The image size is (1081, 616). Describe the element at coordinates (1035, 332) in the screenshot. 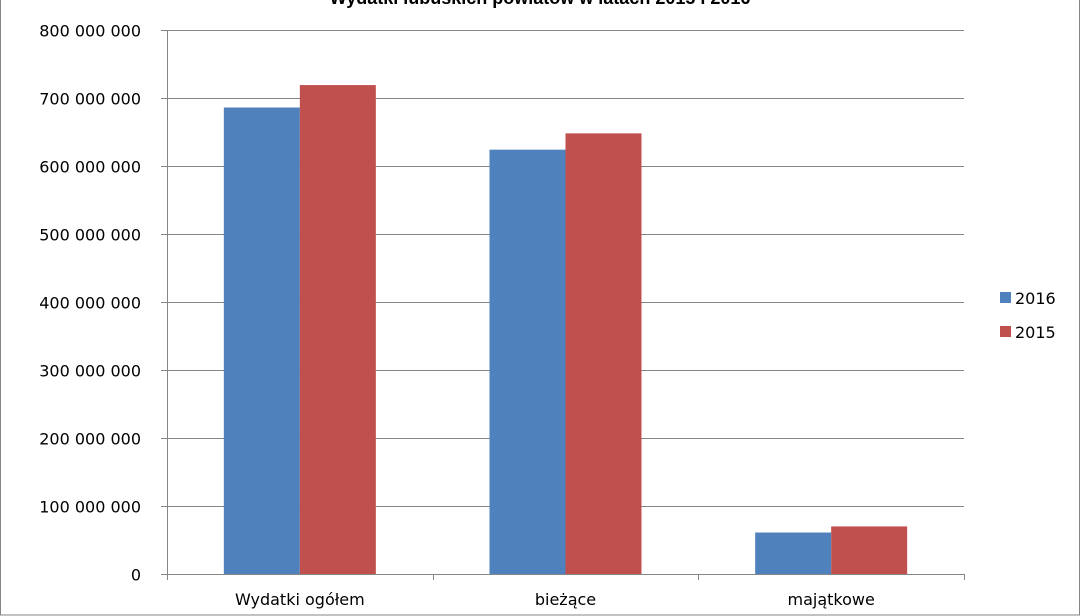

I see `legend-label-2015: 2015` at that location.